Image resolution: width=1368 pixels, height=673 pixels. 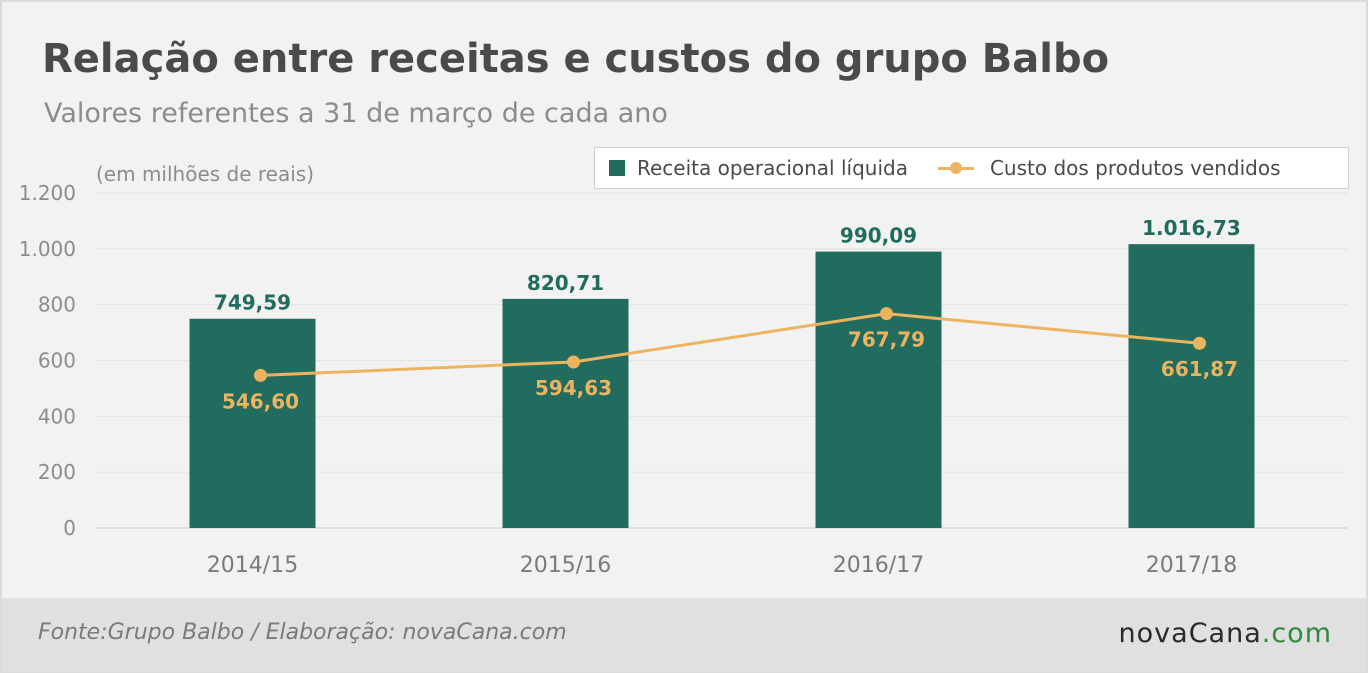 I want to click on x-tick-label: 2015/16, so click(x=565, y=565).